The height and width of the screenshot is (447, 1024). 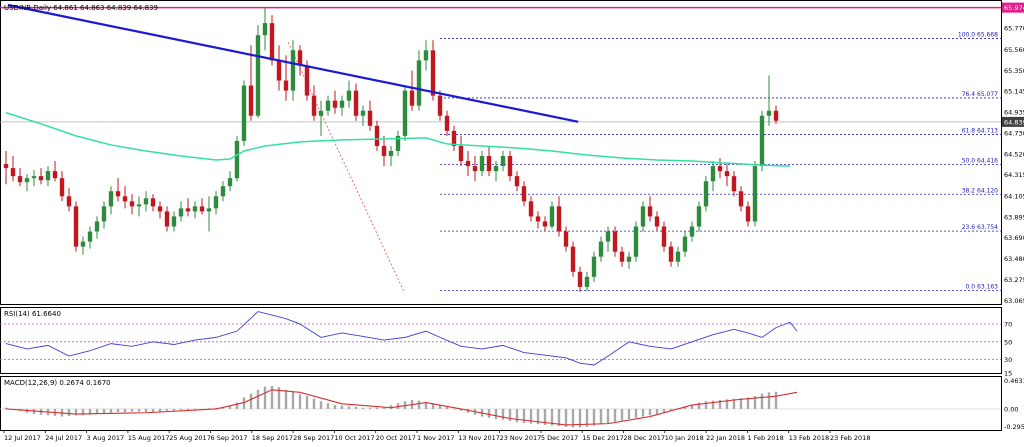 What do you see at coordinates (190, 438) in the screenshot?
I see `time-axis-label: 25 Aug 2017` at bounding box center [190, 438].